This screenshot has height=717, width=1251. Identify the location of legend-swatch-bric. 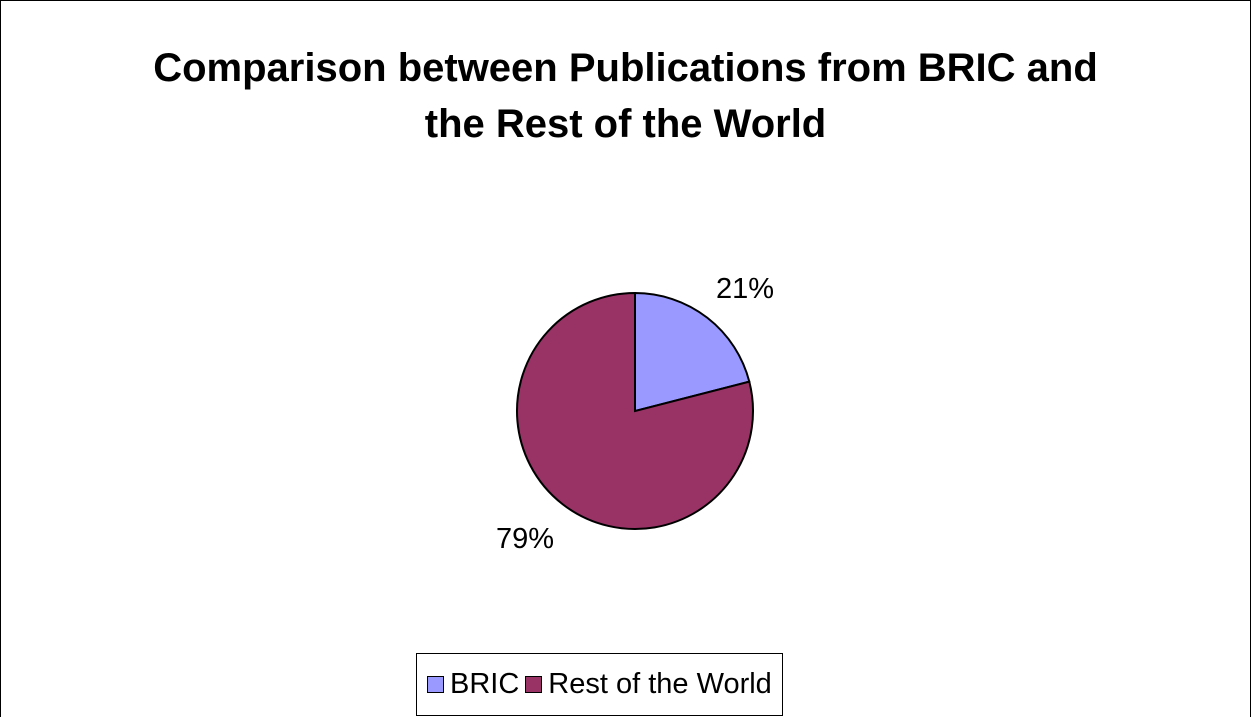
(435, 684).